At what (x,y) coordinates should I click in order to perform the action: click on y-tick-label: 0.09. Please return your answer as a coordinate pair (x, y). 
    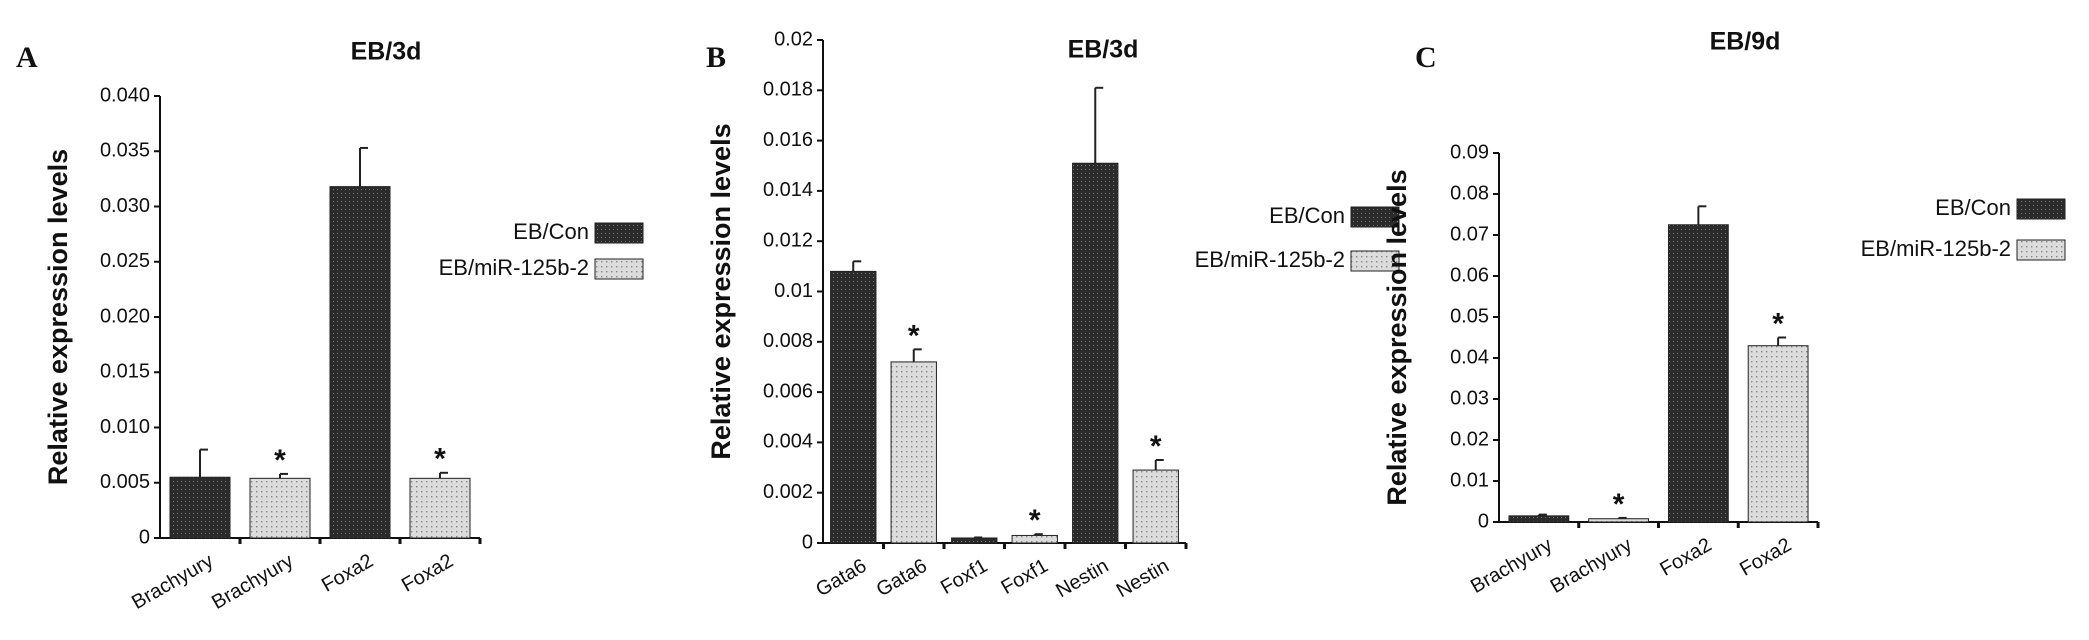
    Looking at the image, I should click on (1469, 152).